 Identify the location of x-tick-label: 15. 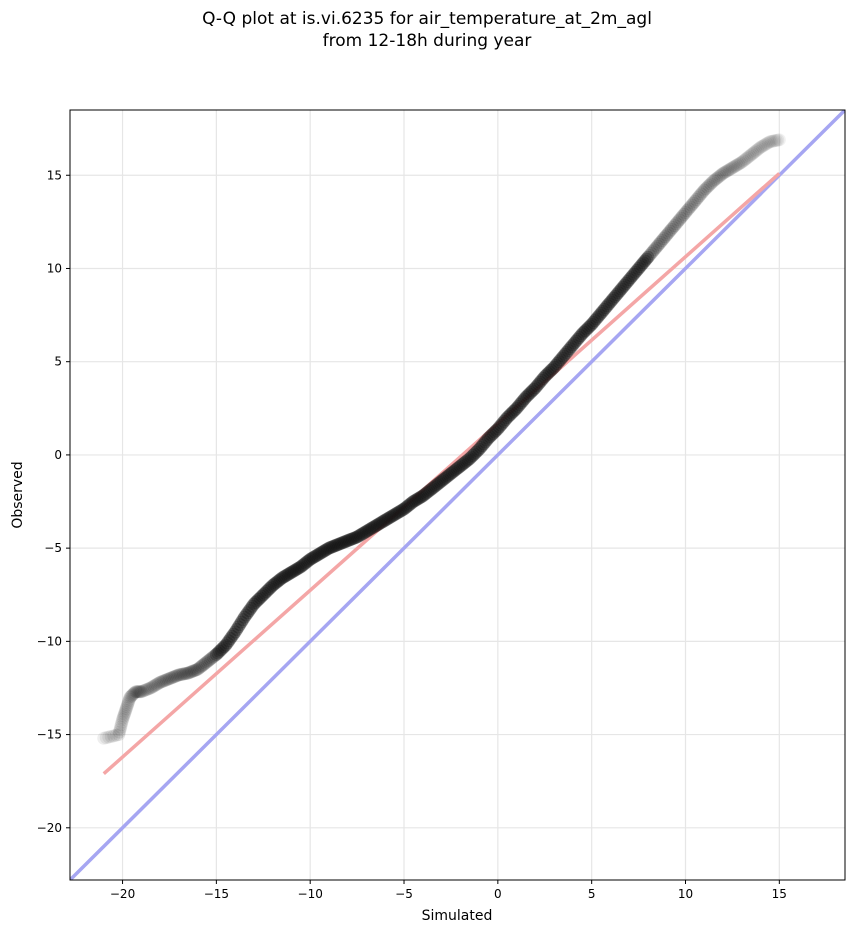
(779, 894).